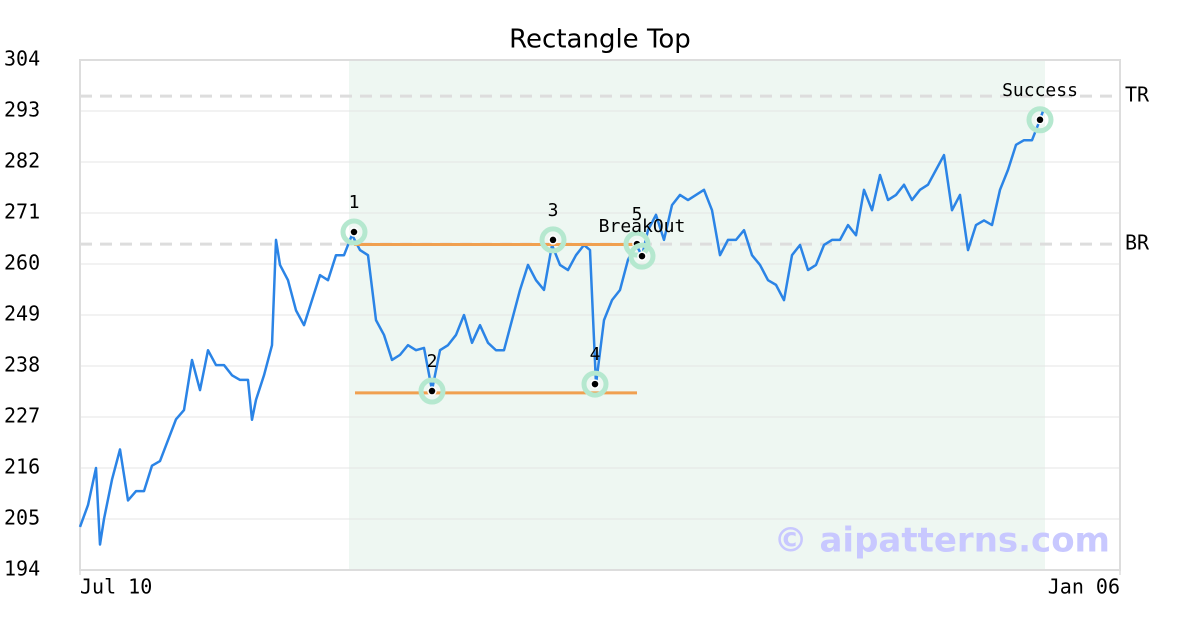 This screenshot has width=1200, height=630. I want to click on y-tick-label: 271, so click(22, 212).